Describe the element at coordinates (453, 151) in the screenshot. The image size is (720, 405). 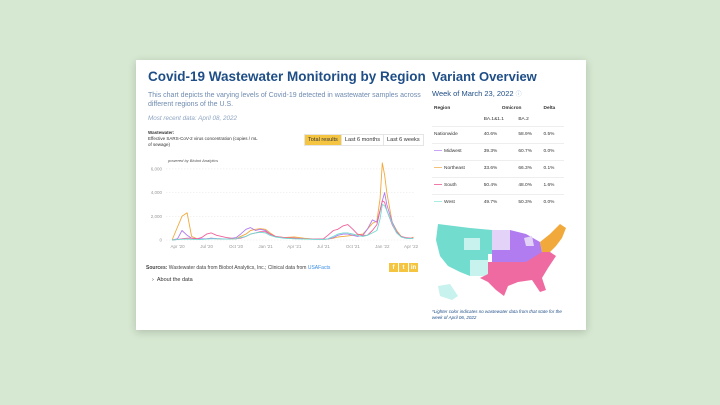
I see `region-name: Midwest` at that location.